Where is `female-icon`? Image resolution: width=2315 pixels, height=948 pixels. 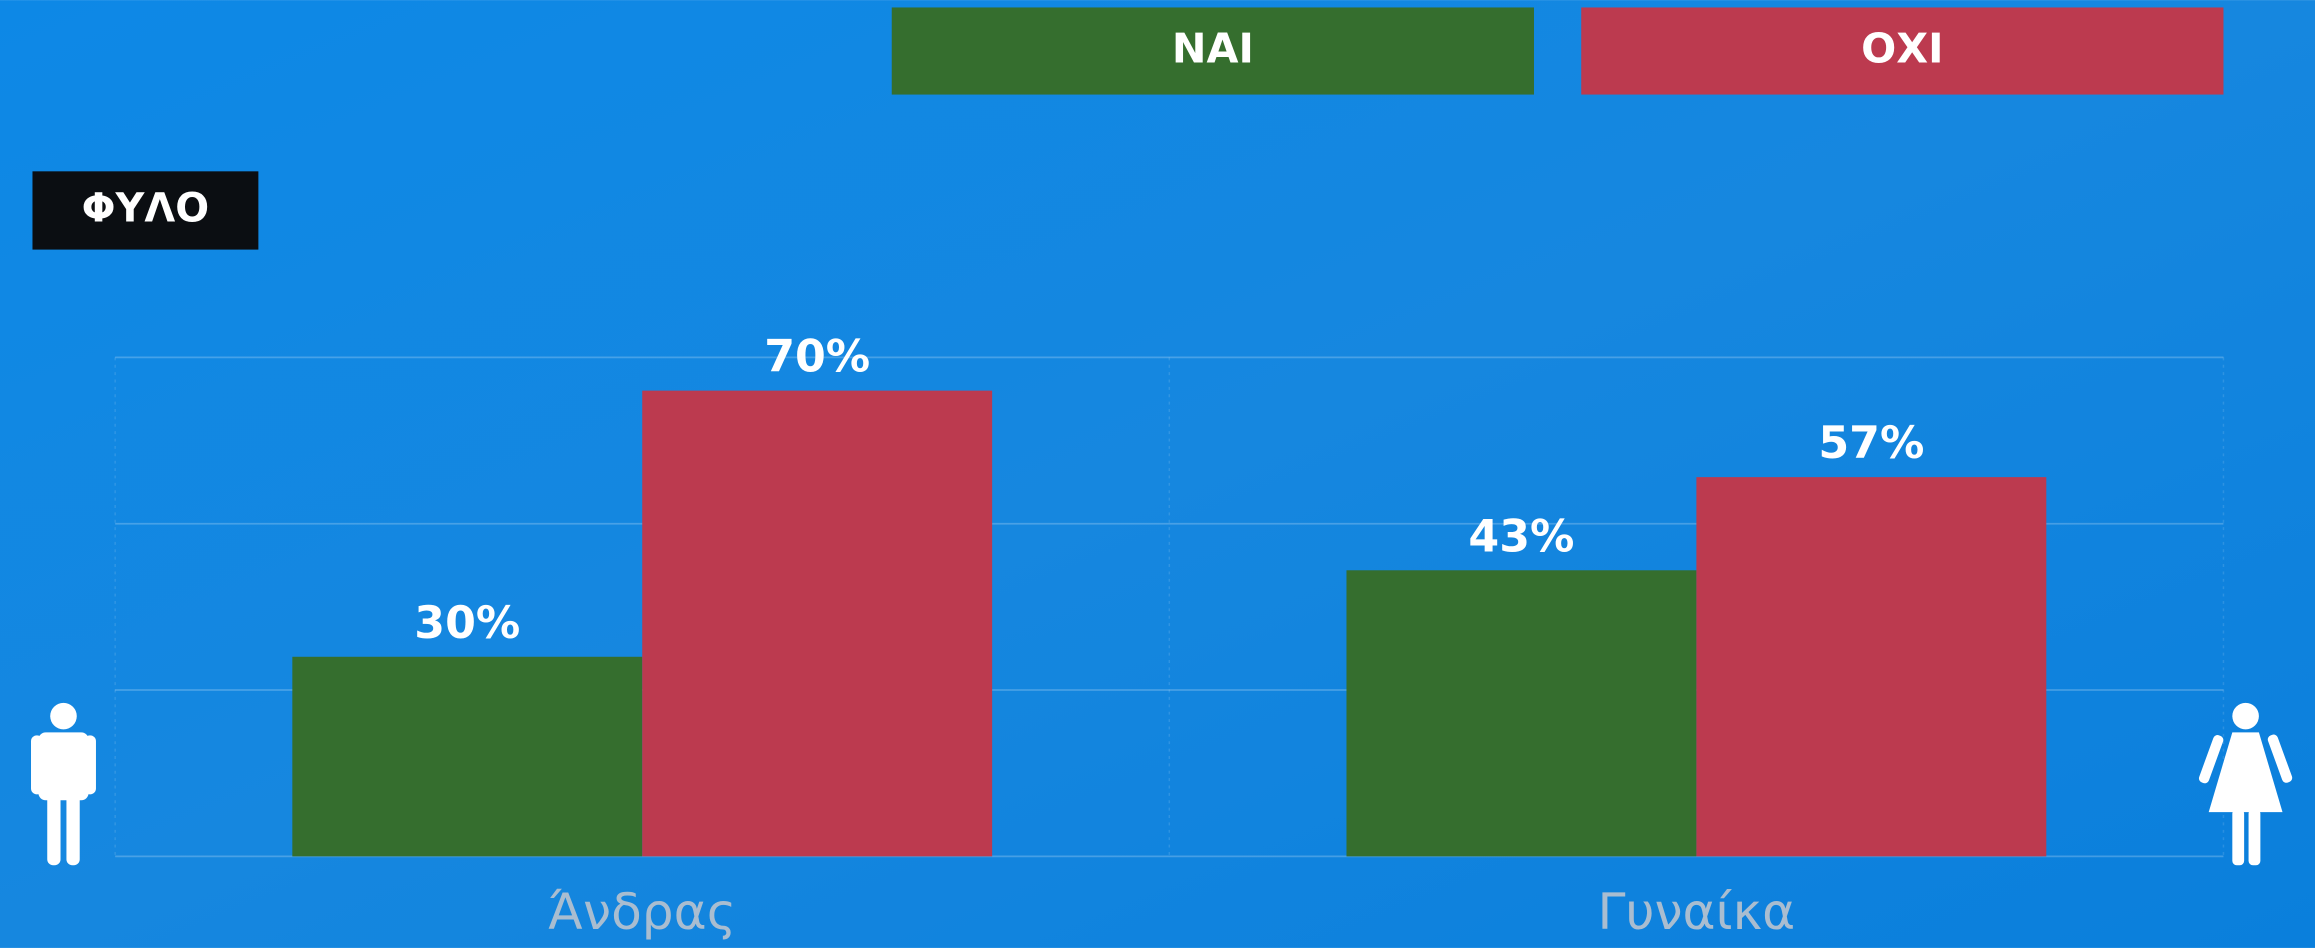 female-icon is located at coordinates (2245, 784).